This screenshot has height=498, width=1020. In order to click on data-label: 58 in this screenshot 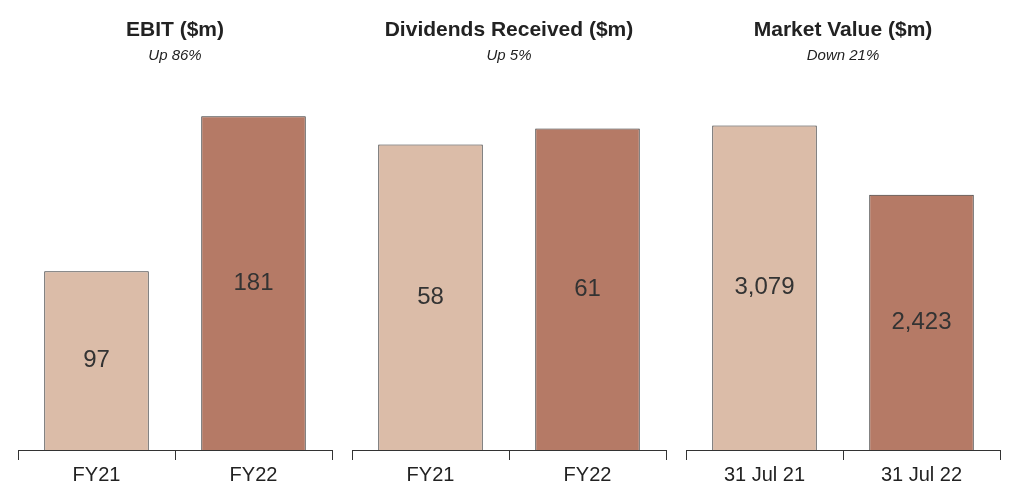, I will do `click(430, 295)`.